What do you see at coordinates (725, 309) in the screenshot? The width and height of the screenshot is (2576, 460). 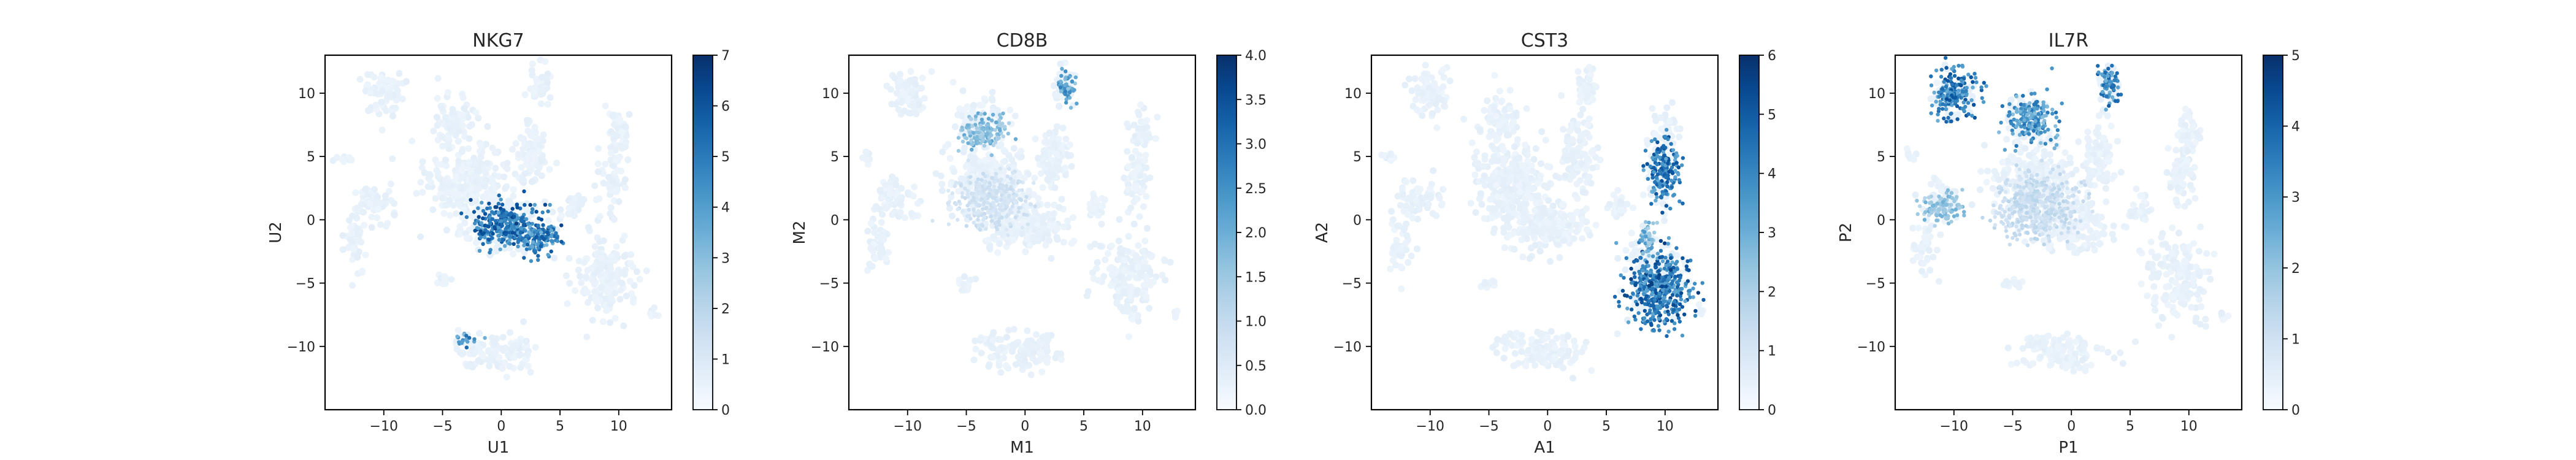 I see `colorbar-tick-label: 2` at bounding box center [725, 309].